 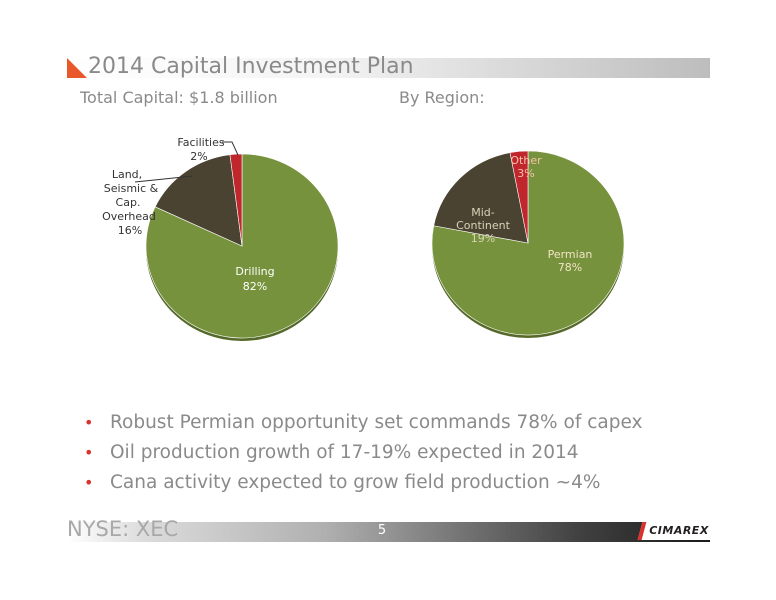 What do you see at coordinates (128, 202) in the screenshot?
I see `land-label-line3: Cap.` at bounding box center [128, 202].